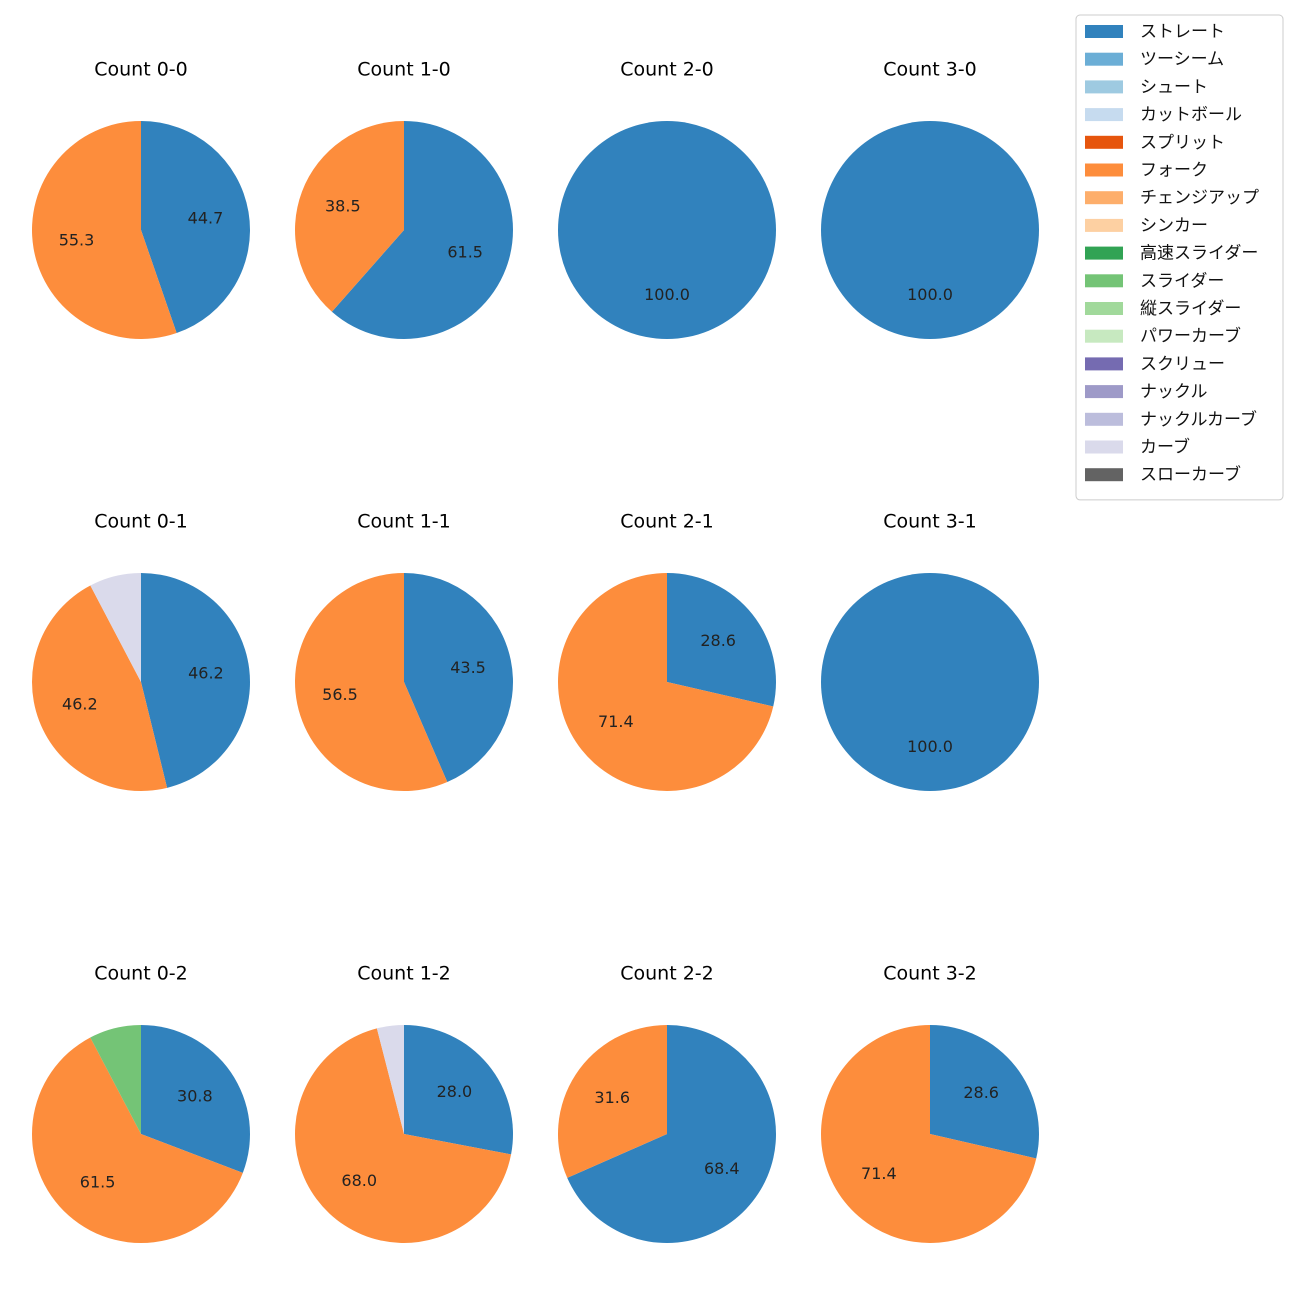 This screenshot has height=1304, width=1300. What do you see at coordinates (1146, 87) in the screenshot?
I see `legend-item: シュート` at bounding box center [1146, 87].